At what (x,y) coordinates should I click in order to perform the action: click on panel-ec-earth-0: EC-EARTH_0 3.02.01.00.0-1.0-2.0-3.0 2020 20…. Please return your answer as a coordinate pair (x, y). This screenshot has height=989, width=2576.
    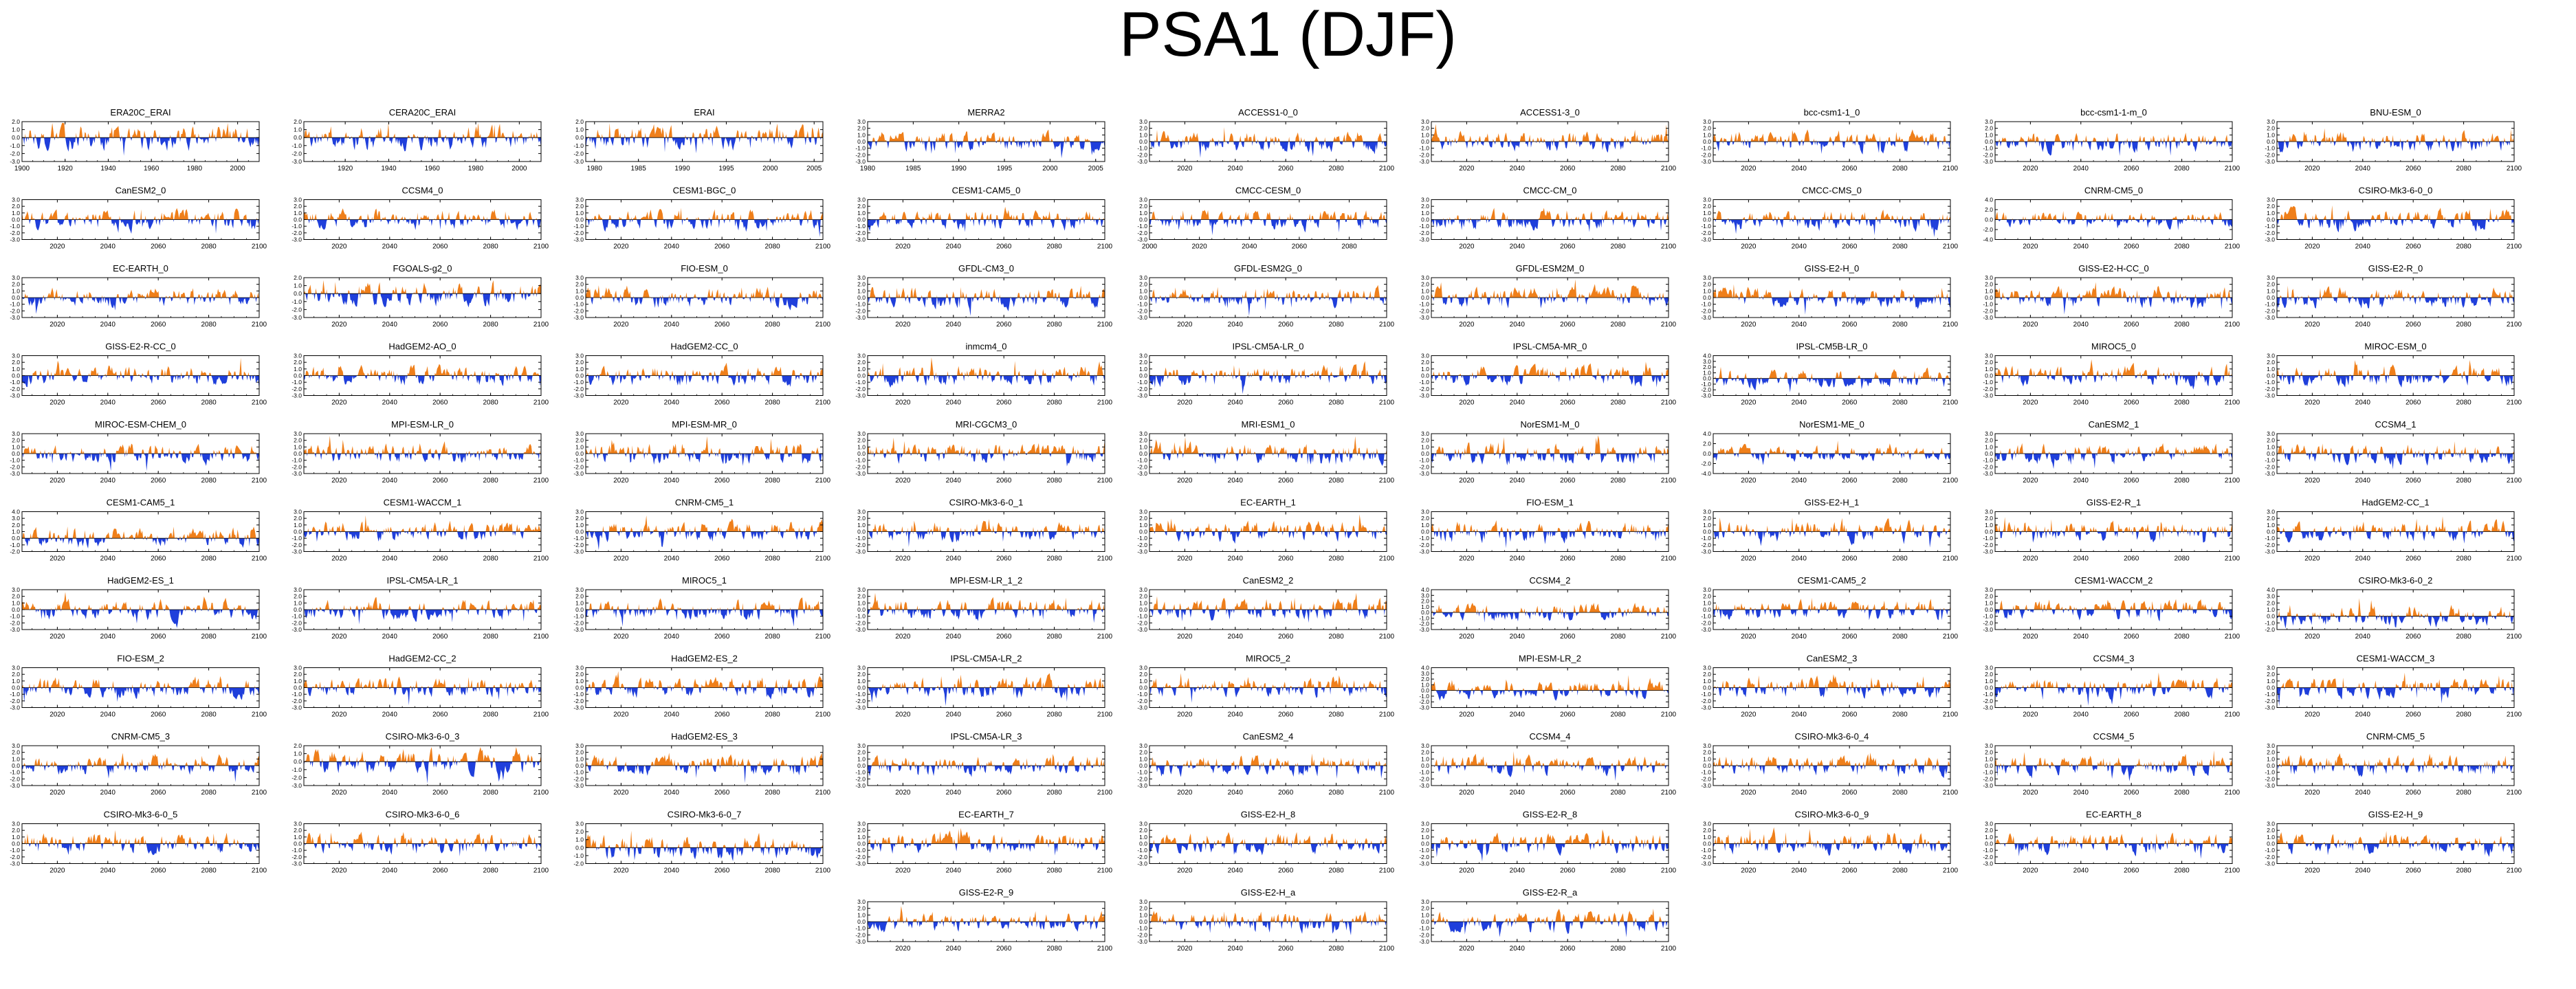
    Looking at the image, I should click on (138, 296).